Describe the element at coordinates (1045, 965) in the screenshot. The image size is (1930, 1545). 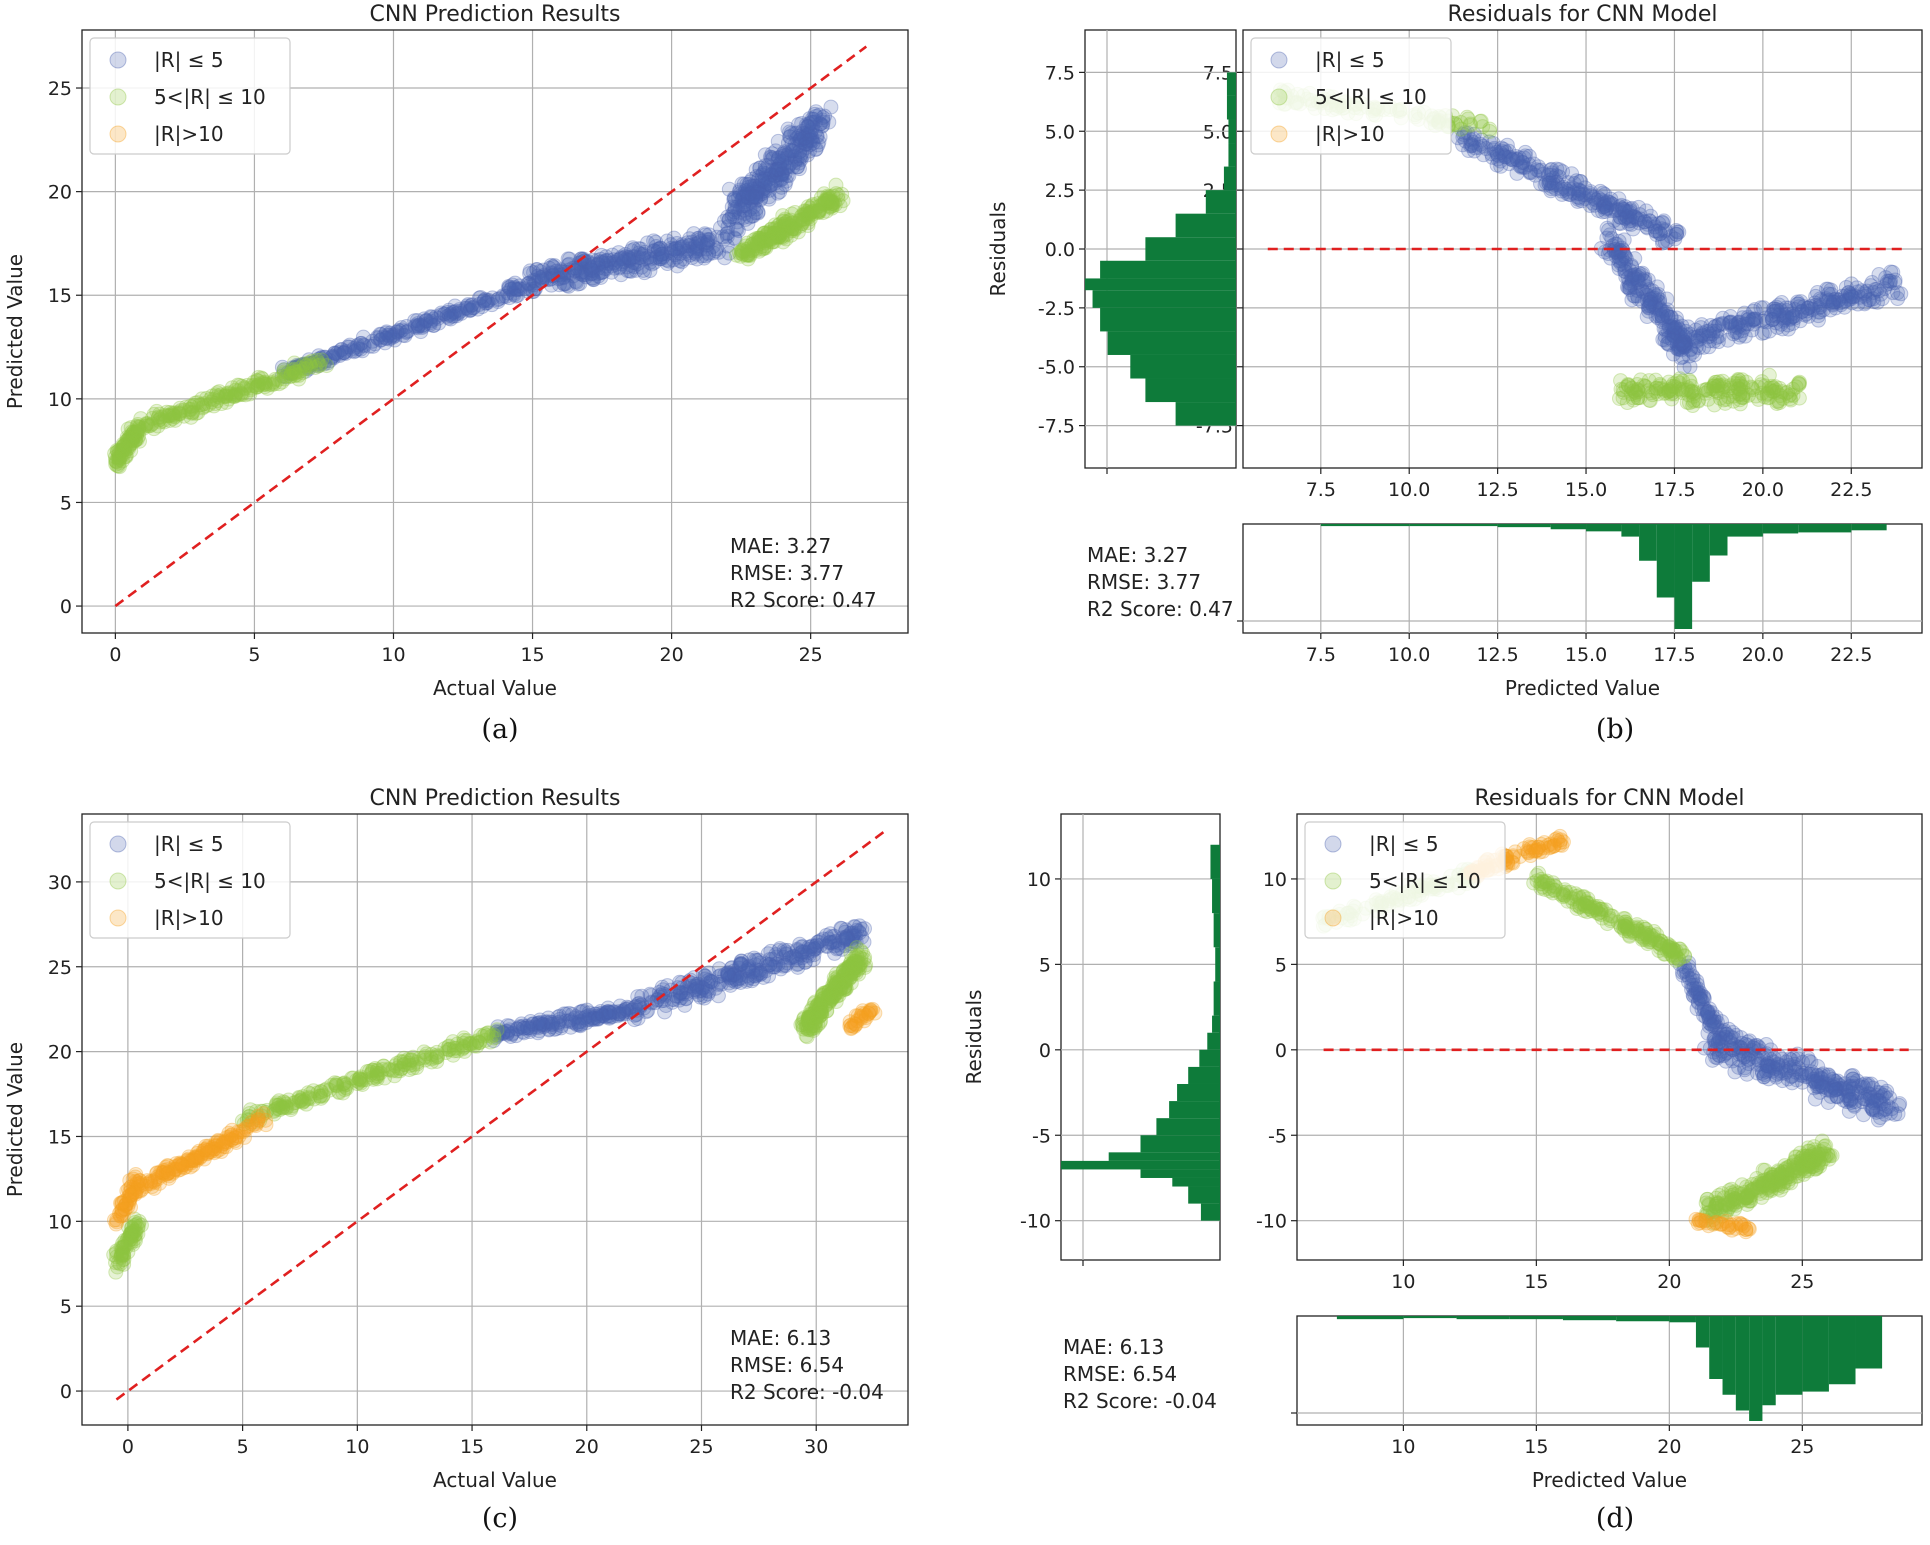
I see `hist-right-y-tick-label: 5` at that location.